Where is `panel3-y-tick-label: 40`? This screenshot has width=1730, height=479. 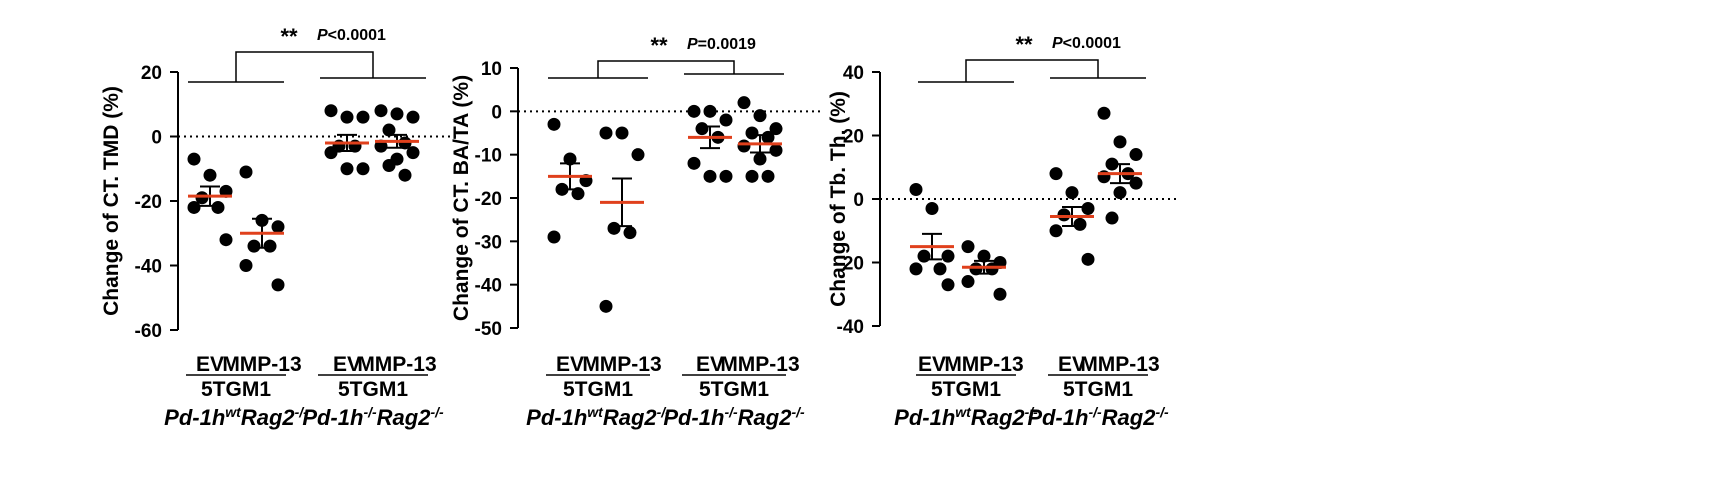 panel3-y-tick-label: 40 is located at coordinates (853, 73).